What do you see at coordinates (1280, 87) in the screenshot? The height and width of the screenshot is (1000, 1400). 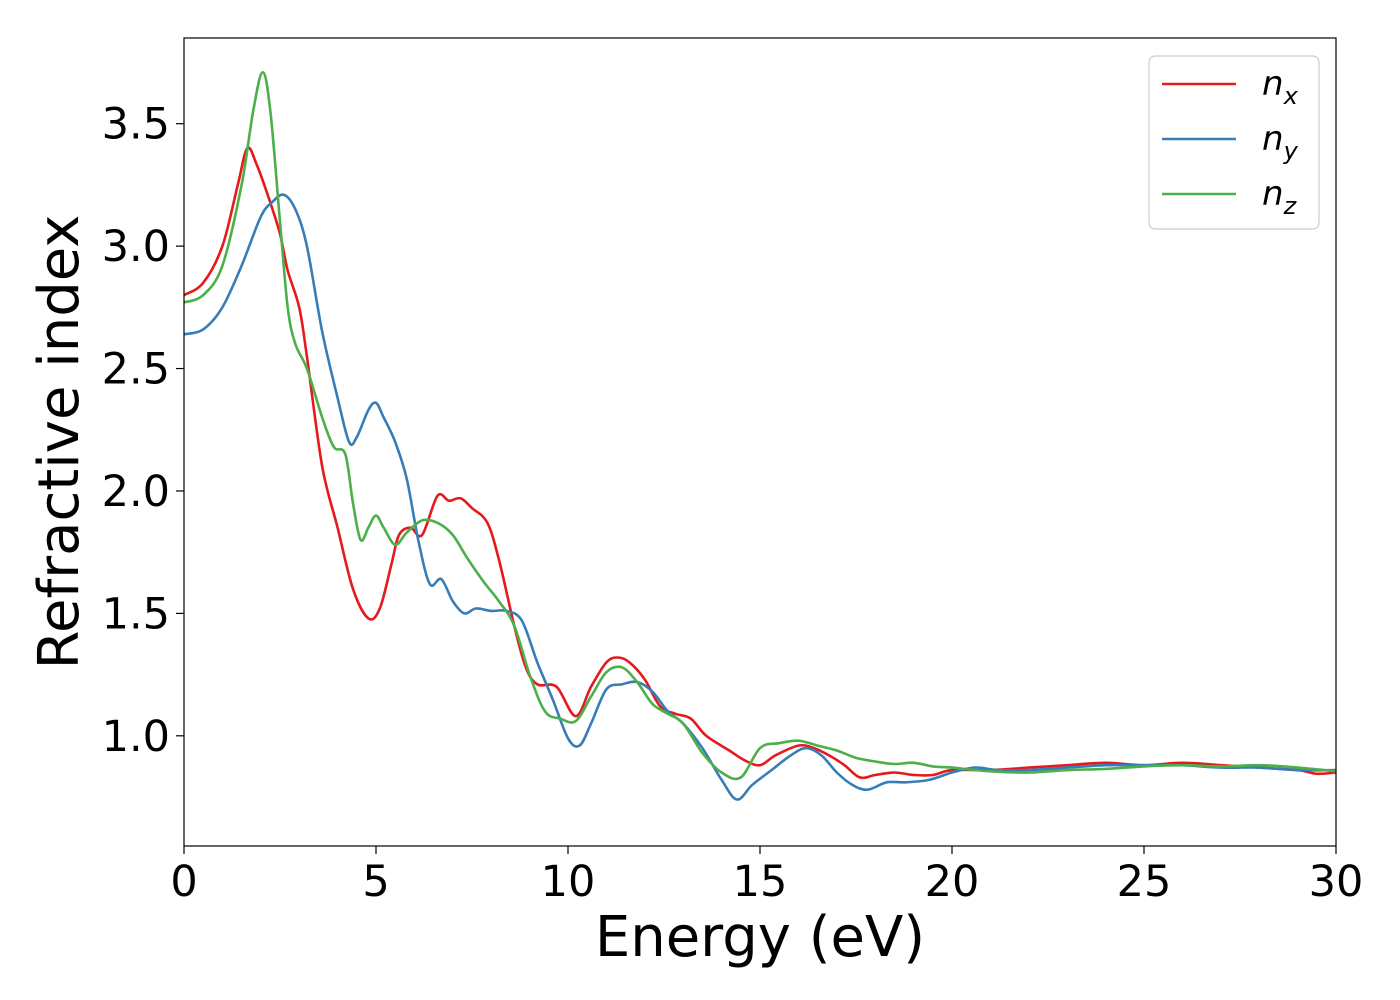 I see `legend-label-x: nx` at bounding box center [1280, 87].